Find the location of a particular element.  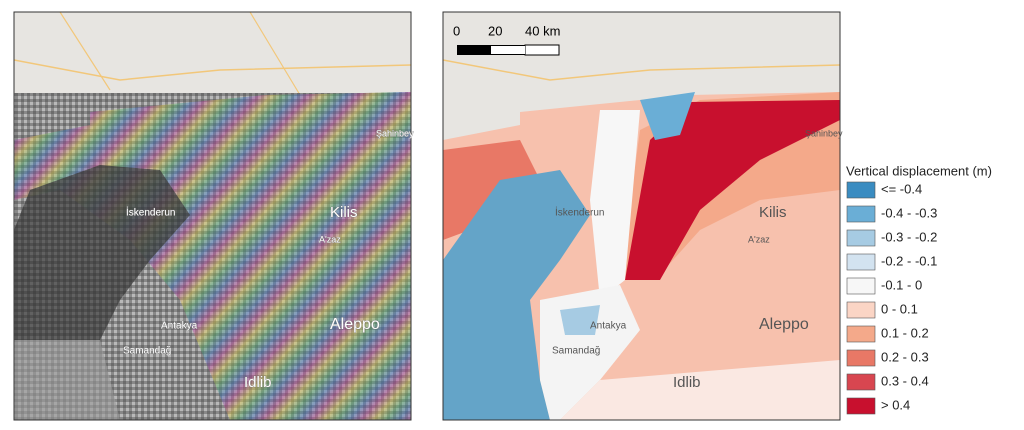

legend-label: 0.2 - 0.3 is located at coordinates (905, 356).